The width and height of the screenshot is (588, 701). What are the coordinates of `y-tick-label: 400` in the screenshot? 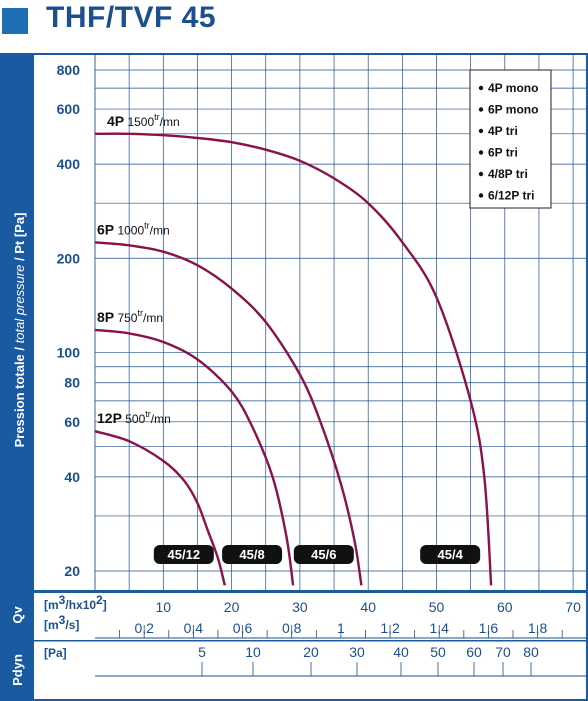 It's located at (69, 164).